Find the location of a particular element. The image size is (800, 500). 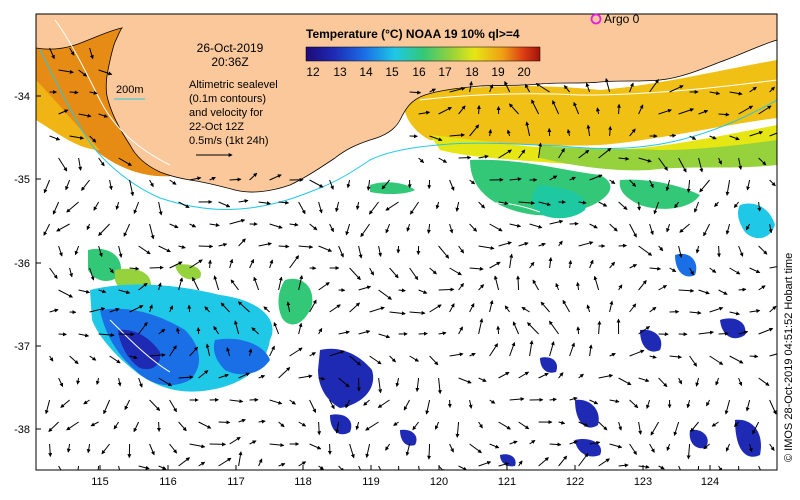

colorbar-tick: 12 is located at coordinates (313, 72).